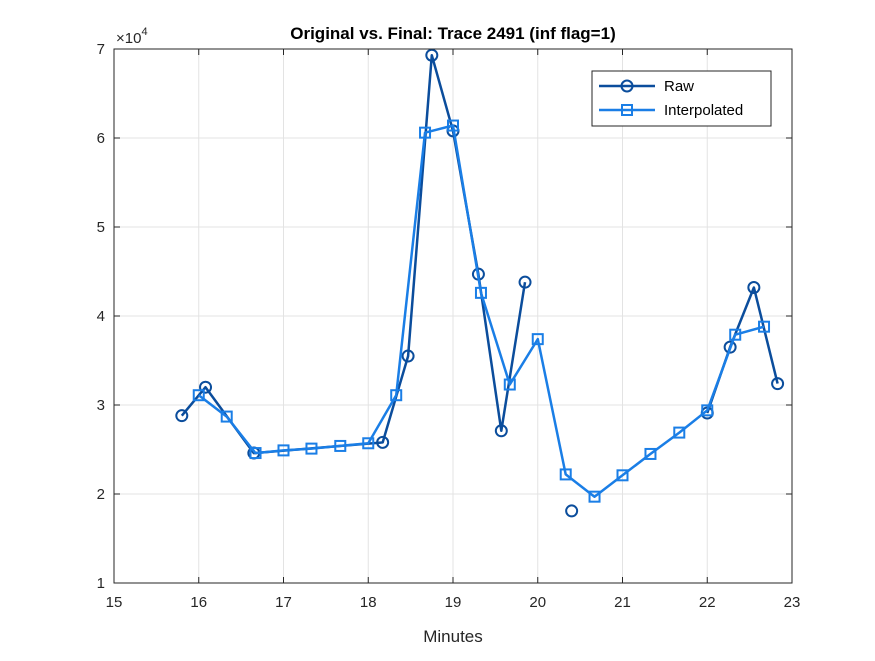 The height and width of the screenshot is (661, 875). Describe the element at coordinates (453, 602) in the screenshot. I see `x-tick-label: 19` at that location.